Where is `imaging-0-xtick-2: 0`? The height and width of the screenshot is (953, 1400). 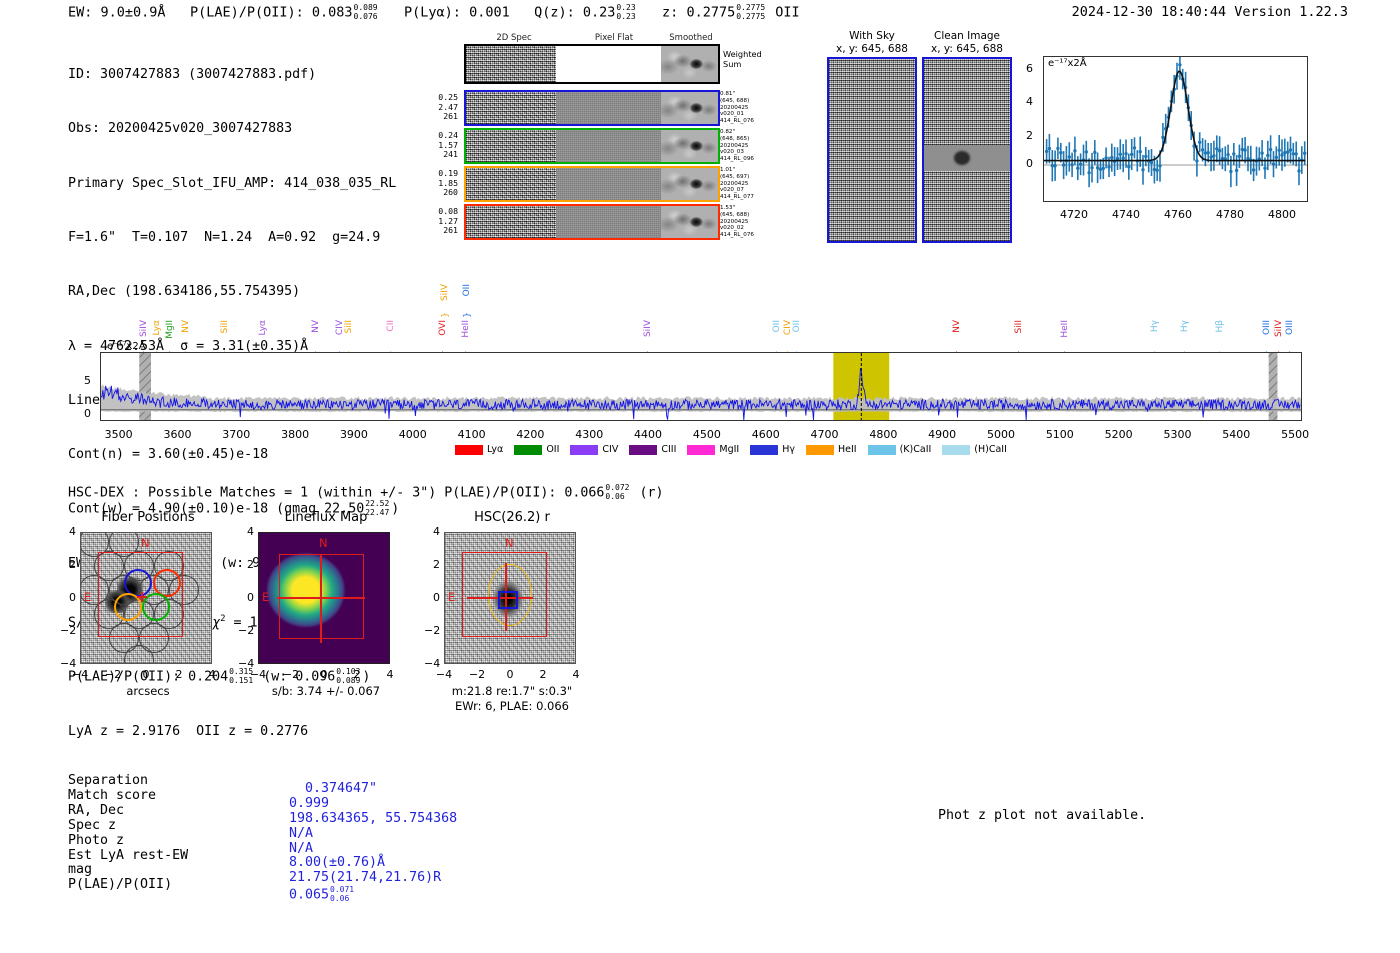
imaging-0-xtick-2: 0 is located at coordinates (146, 674).